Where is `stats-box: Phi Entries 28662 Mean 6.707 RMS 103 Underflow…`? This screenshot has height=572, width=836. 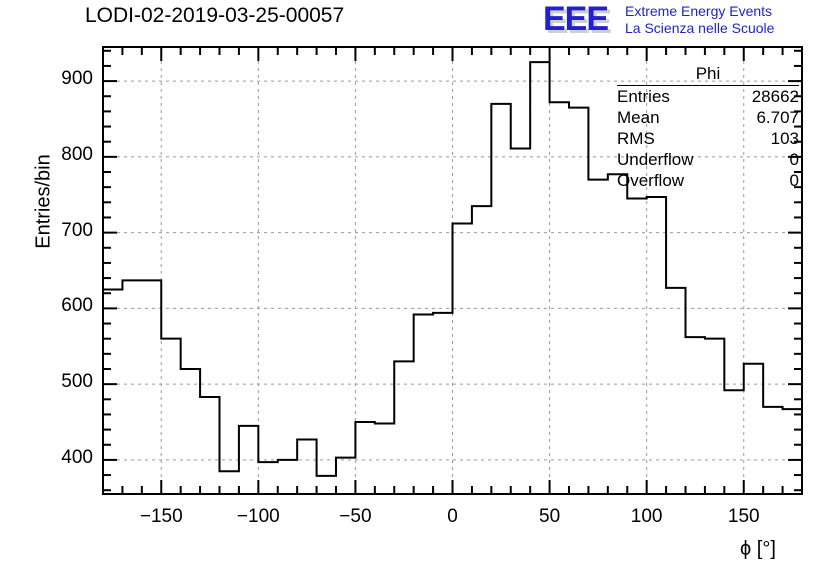 stats-box: Phi Entries 28662 Mean 6.707 RMS 103 Underflow… is located at coordinates (704, 127).